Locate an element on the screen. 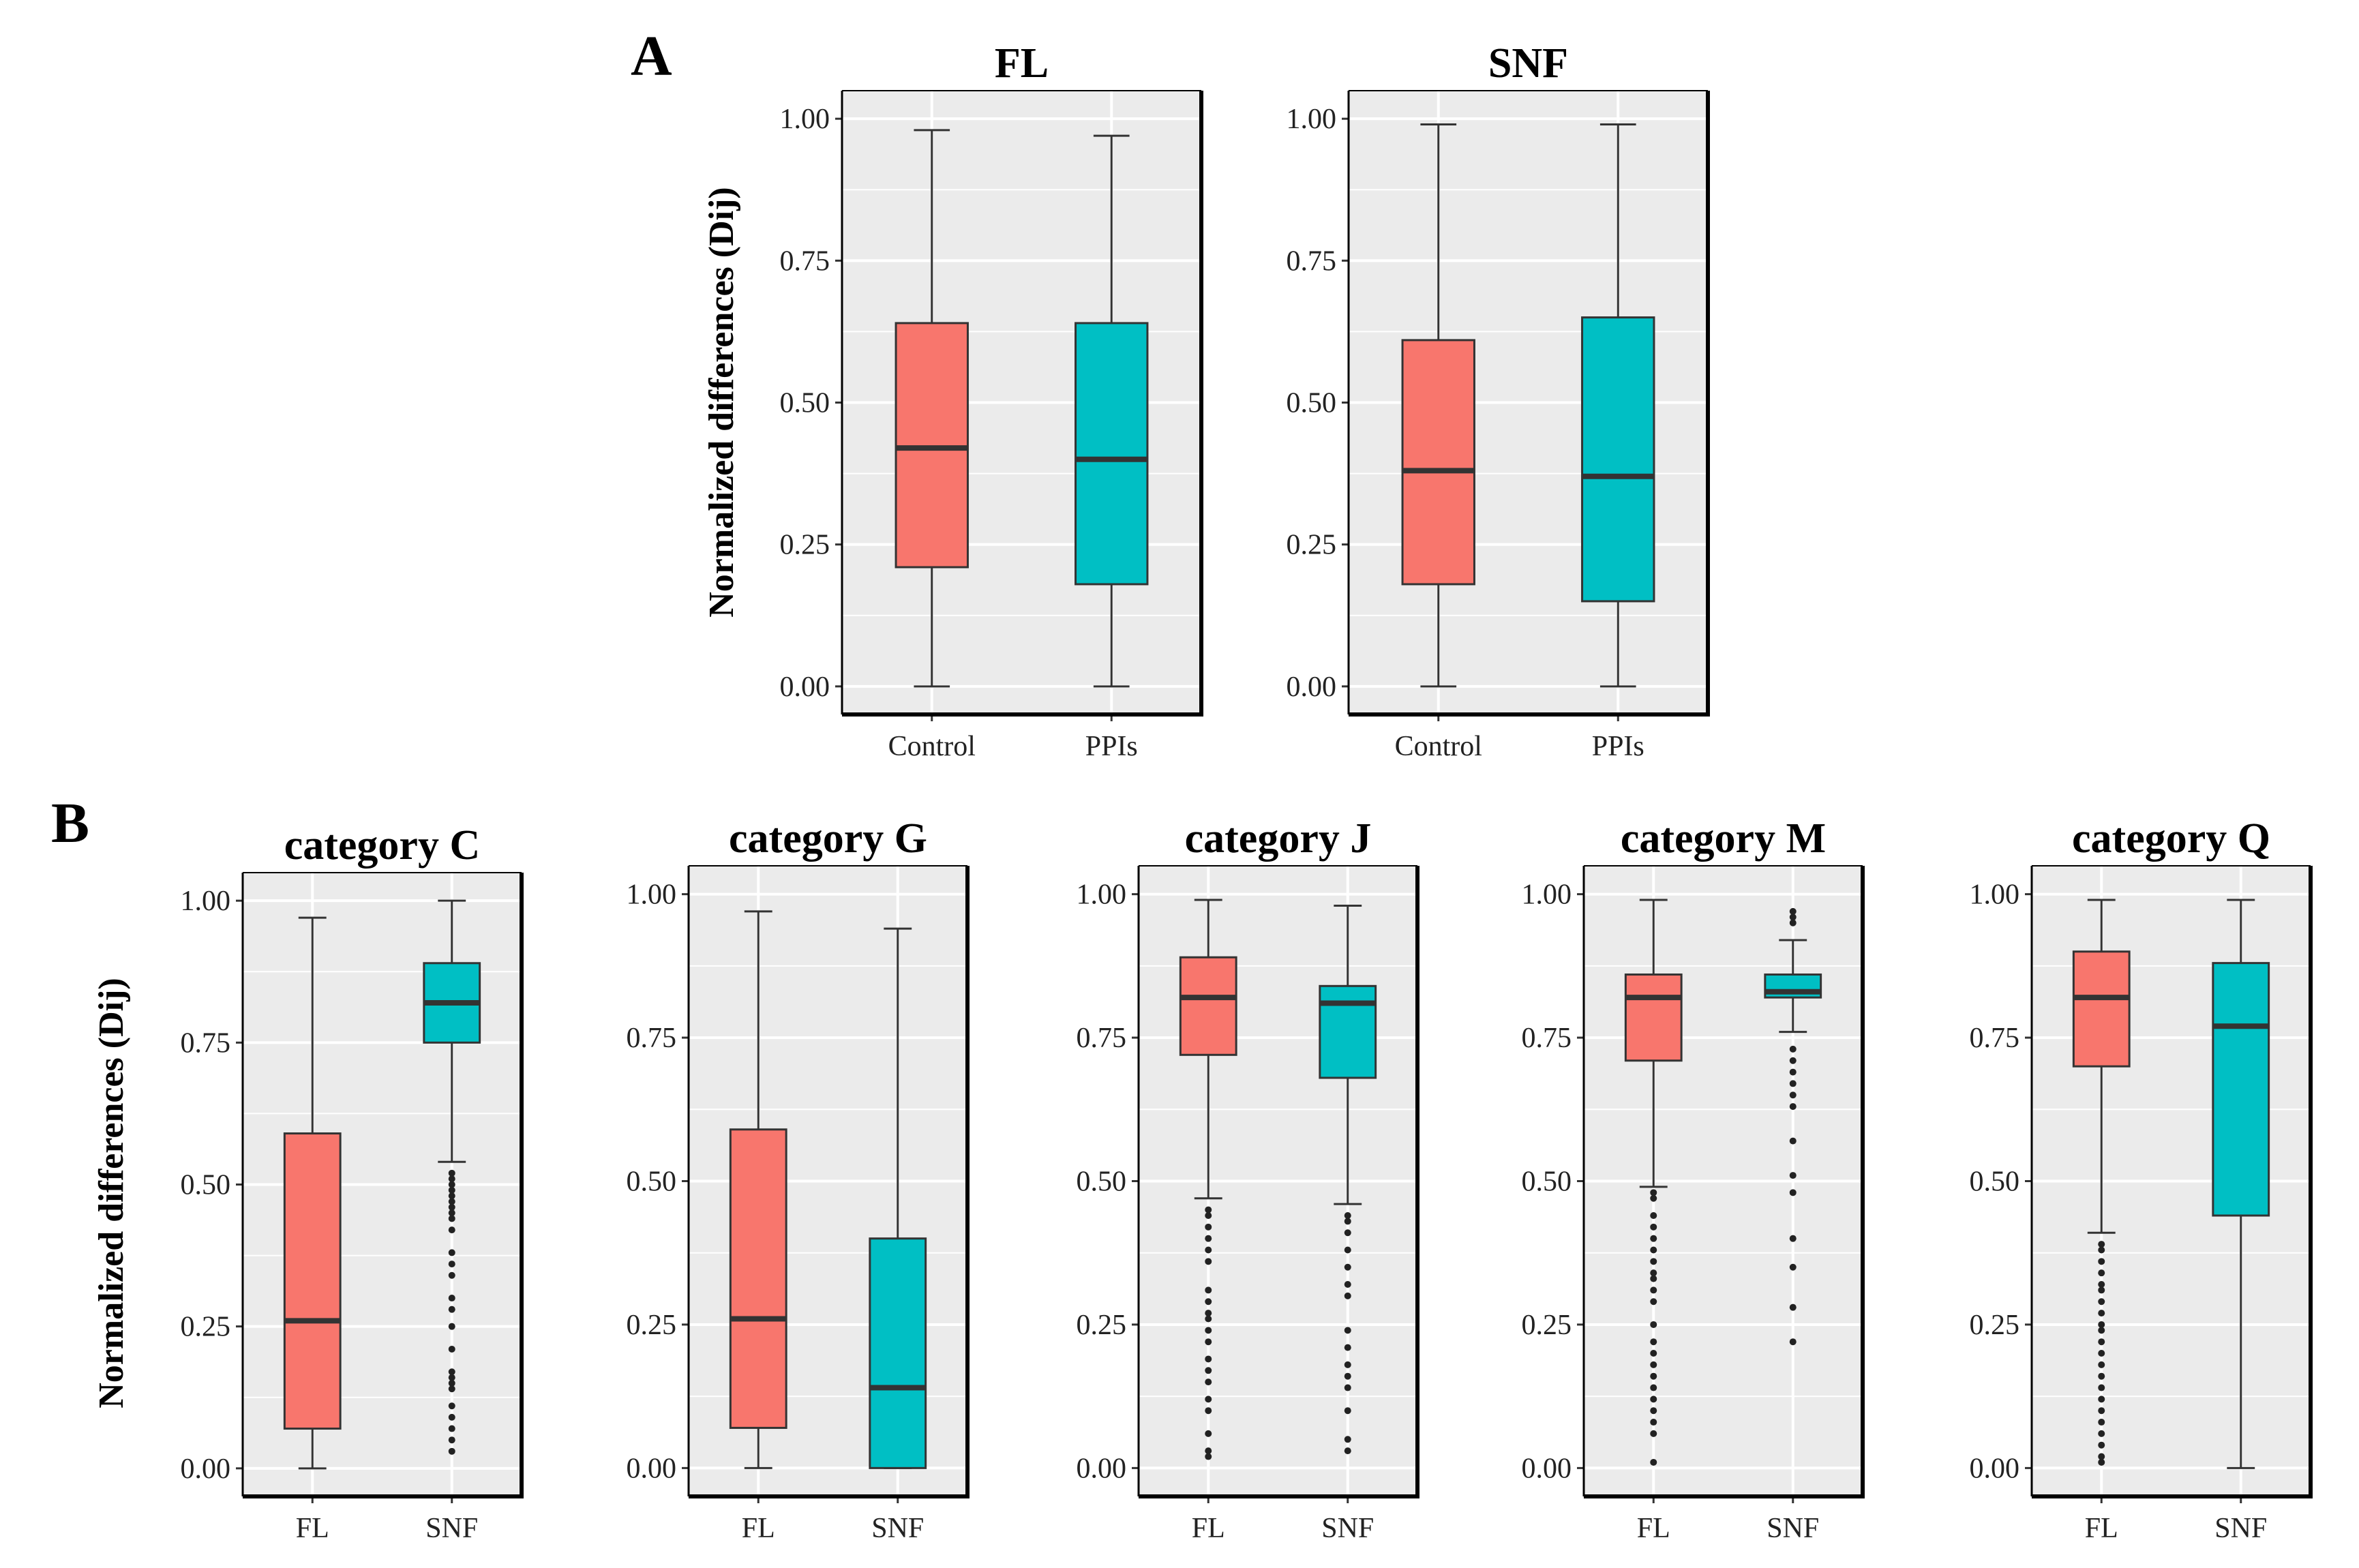 This screenshot has height=1568, width=2359. panel-b-letter: B is located at coordinates (70, 823).